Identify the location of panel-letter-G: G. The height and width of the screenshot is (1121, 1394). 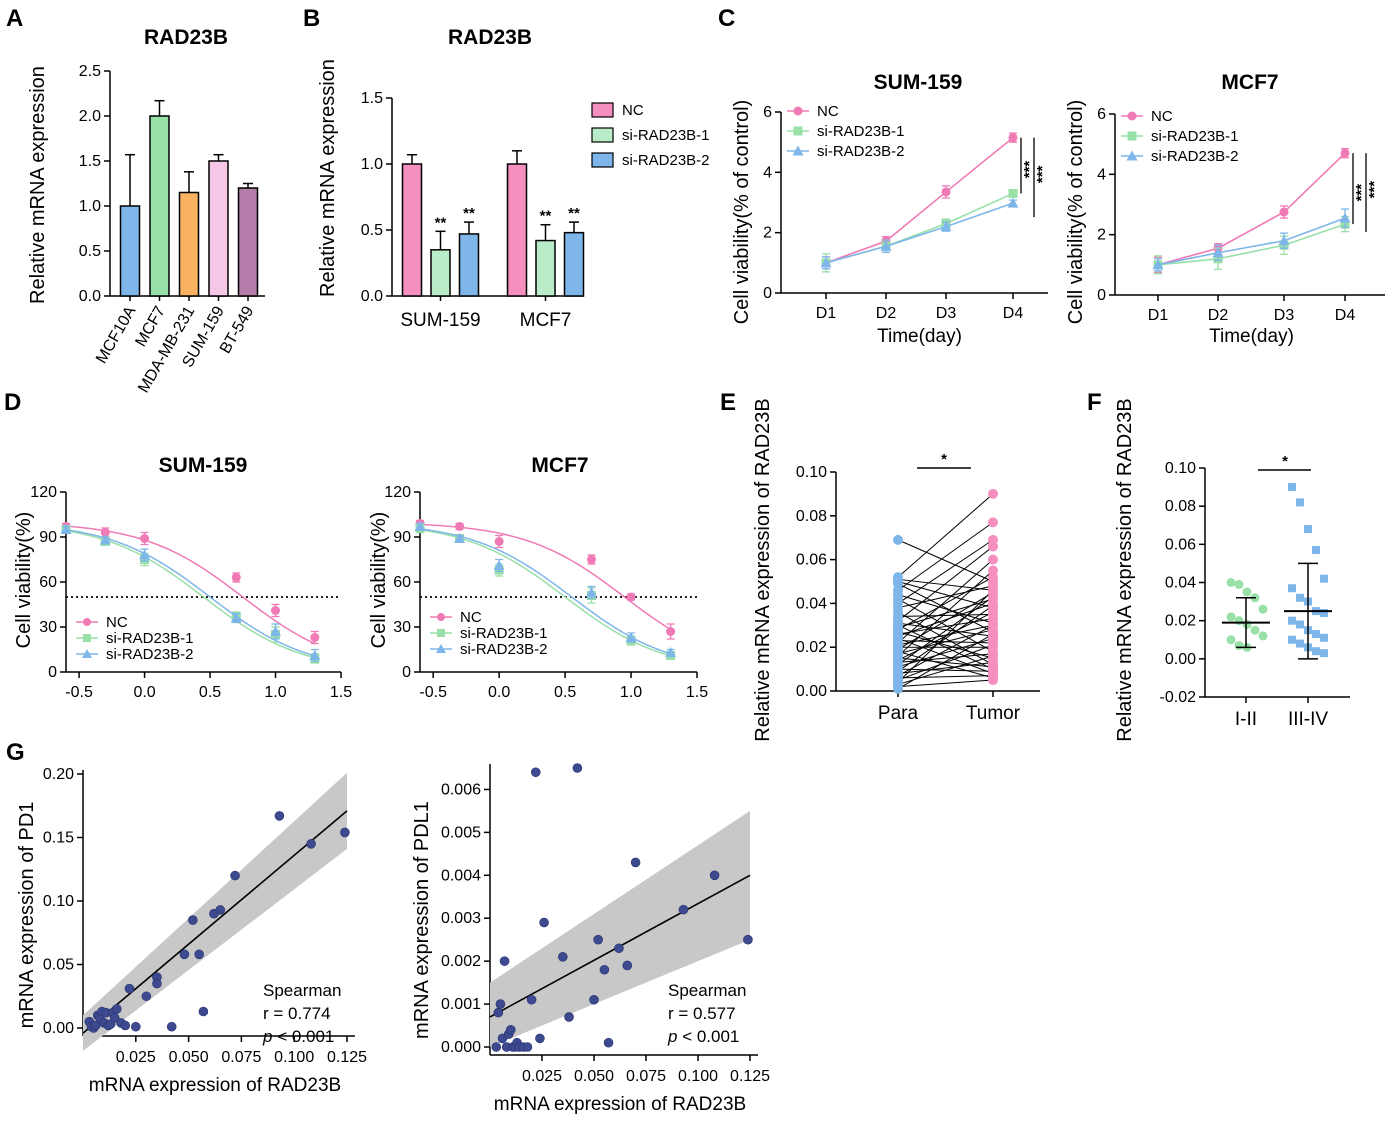
(15, 752).